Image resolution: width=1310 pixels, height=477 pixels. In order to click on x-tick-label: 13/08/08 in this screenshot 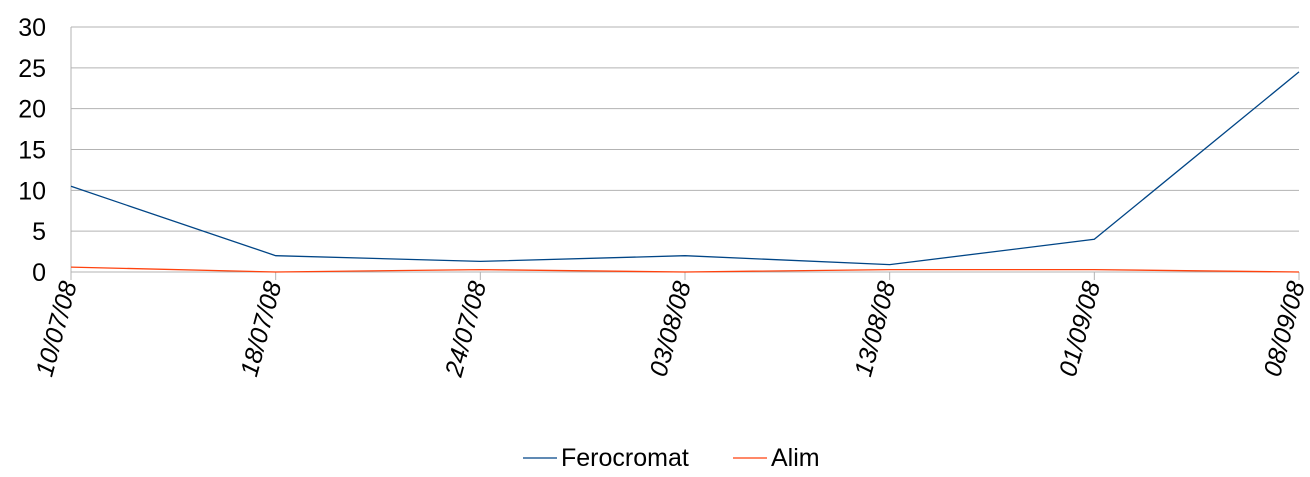, I will do `click(875, 328)`.